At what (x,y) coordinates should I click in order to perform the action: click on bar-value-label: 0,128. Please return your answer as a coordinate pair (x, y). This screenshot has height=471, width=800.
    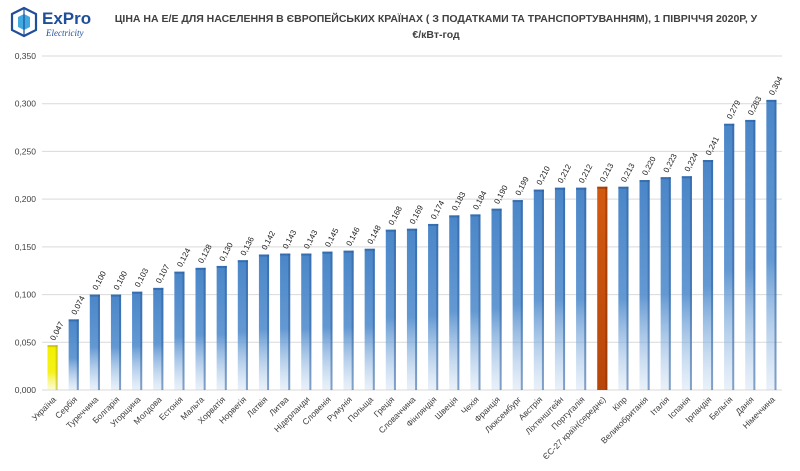
    Looking at the image, I should click on (205, 253).